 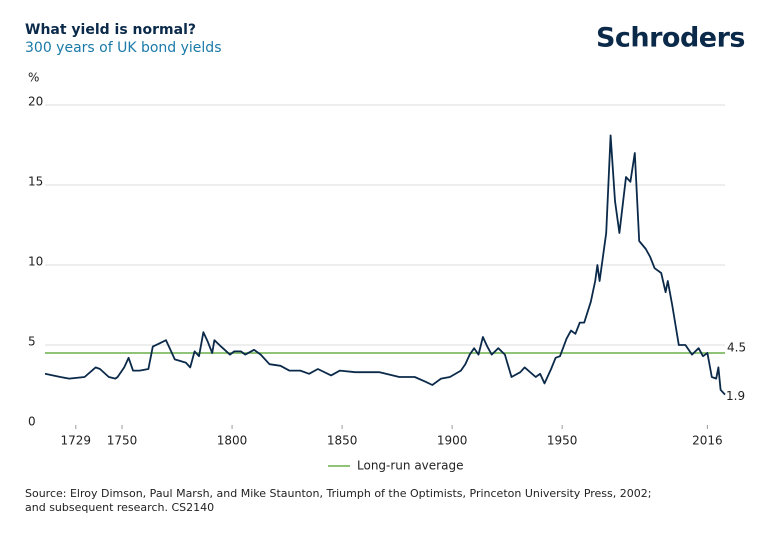 What do you see at coordinates (736, 348) in the screenshot?
I see `average-label: 4.5` at bounding box center [736, 348].